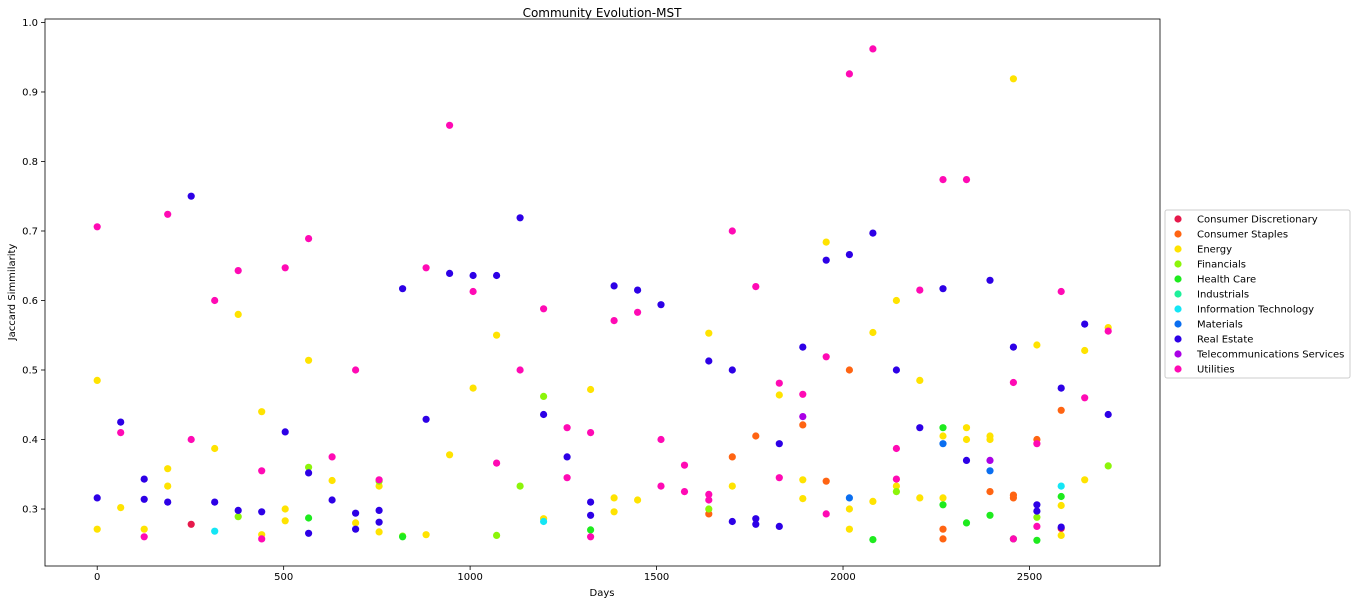 This screenshot has height=604, width=1357. Describe the element at coordinates (30, 231) in the screenshot. I see `y-tick-label: 0.7` at that location.